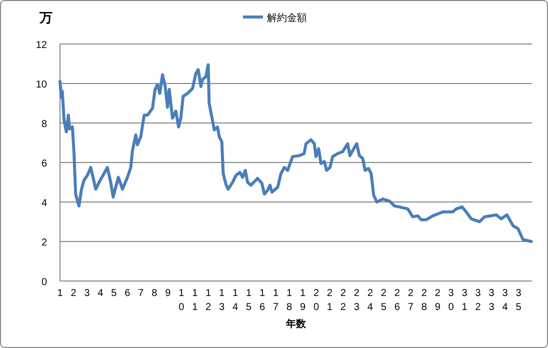  What do you see at coordinates (330, 302) in the screenshot?
I see `x-tick-label: 21` at bounding box center [330, 302].